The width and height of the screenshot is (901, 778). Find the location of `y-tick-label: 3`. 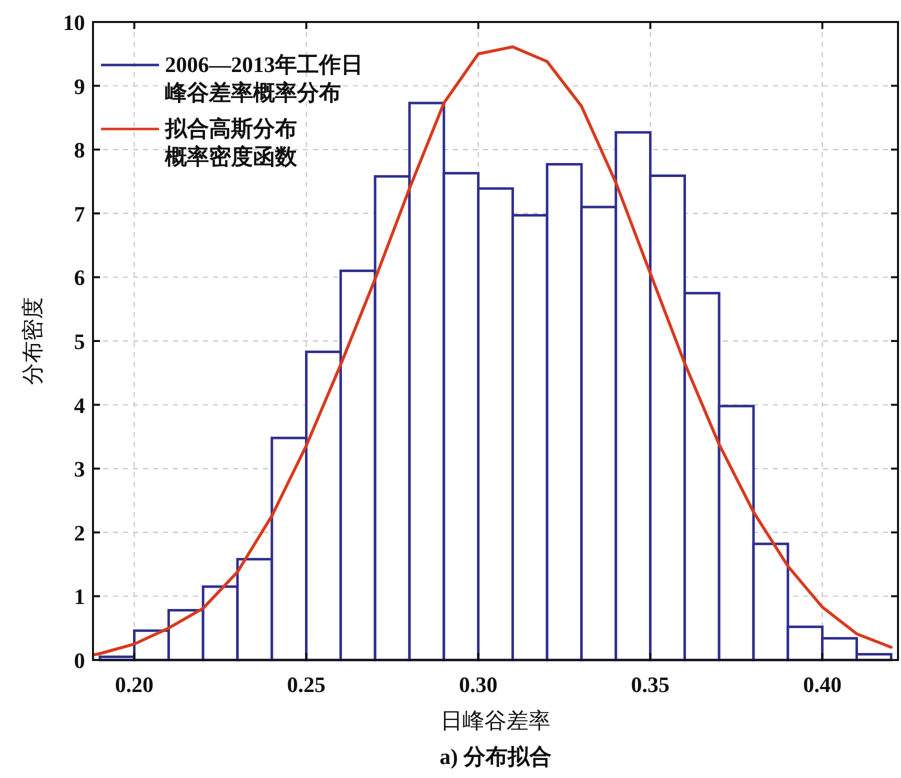

y-tick-label: 3 is located at coordinates (79, 469).